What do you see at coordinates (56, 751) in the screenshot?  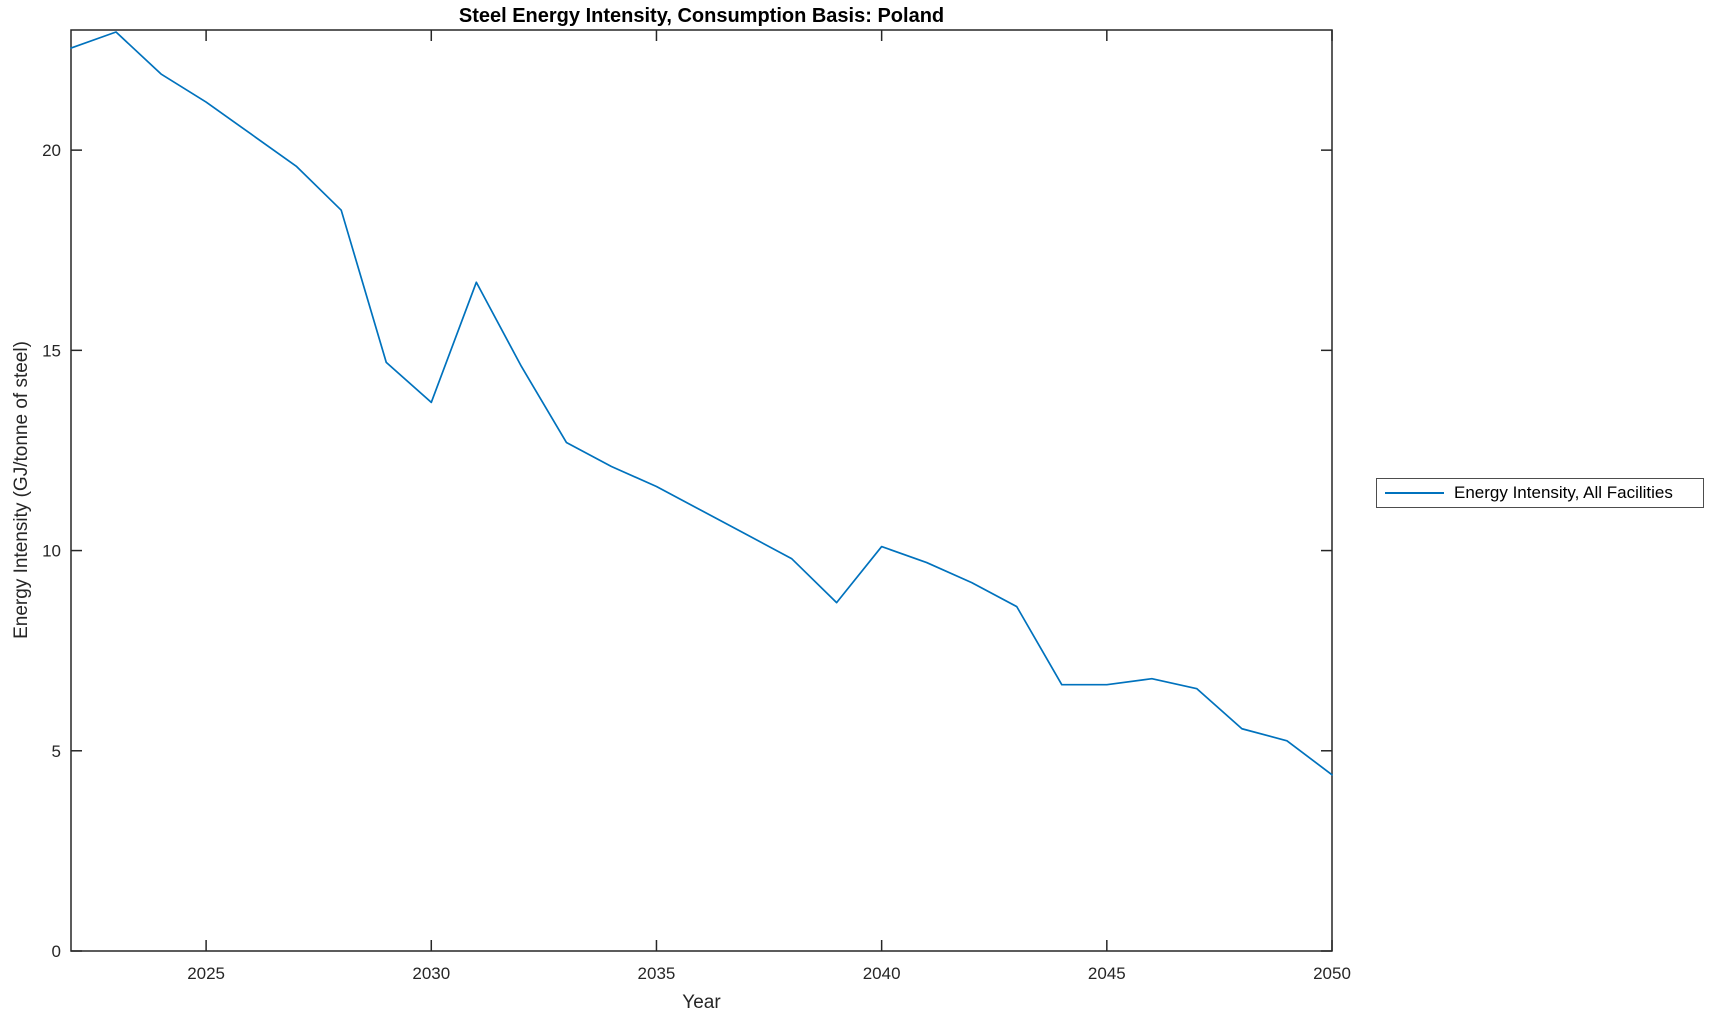 I see `y-tick-label: 5` at bounding box center [56, 751].